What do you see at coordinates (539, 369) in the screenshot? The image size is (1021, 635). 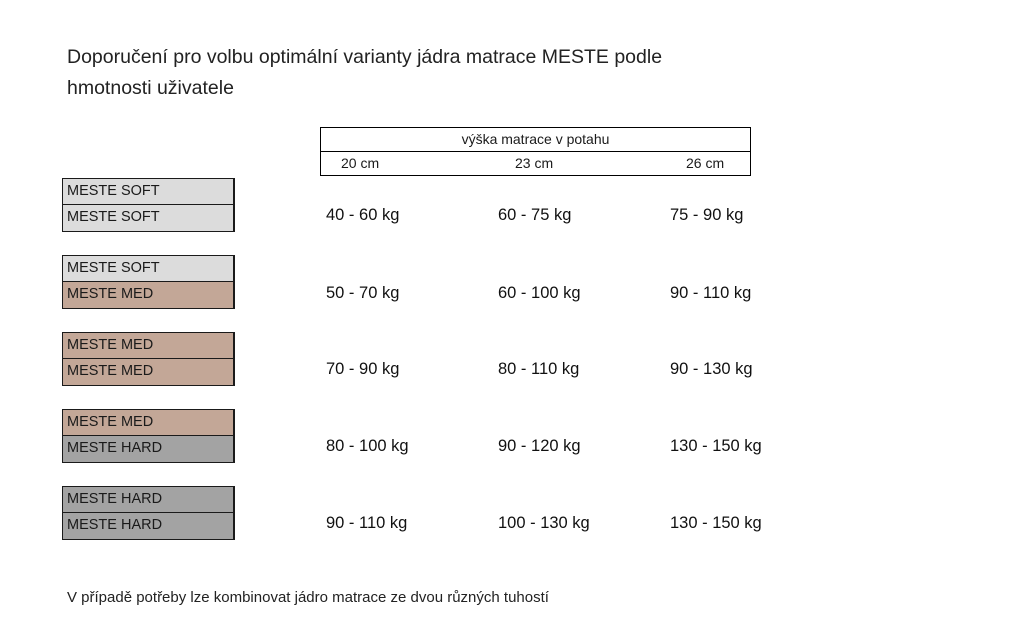 I see `row-3-value-23cm: 80 - 110 kg` at bounding box center [539, 369].